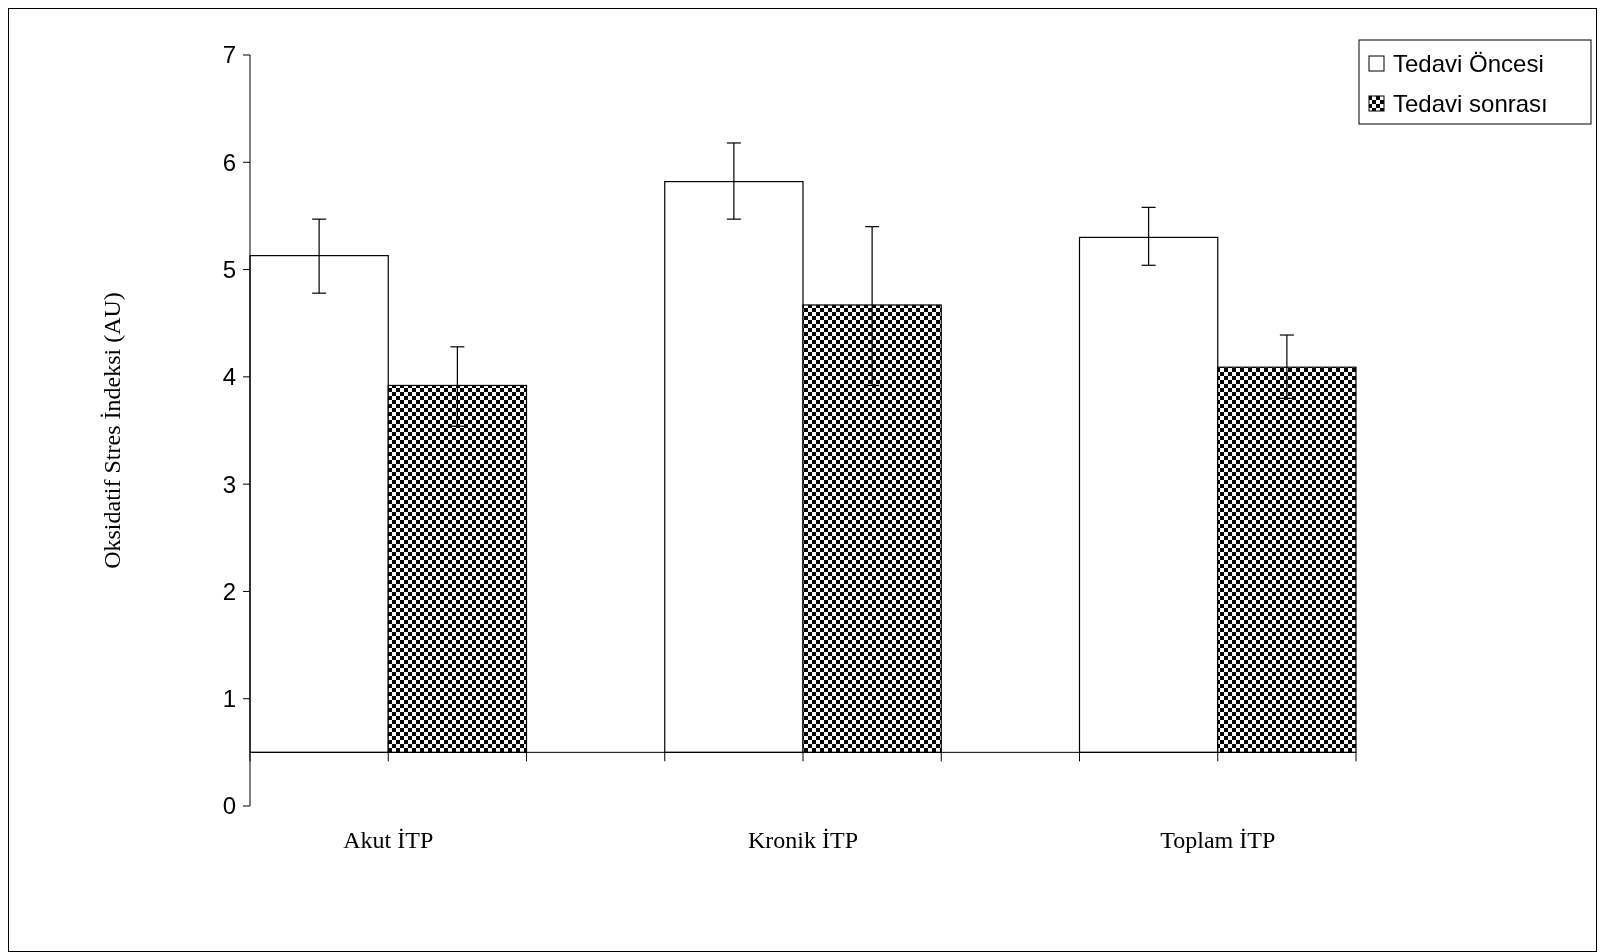 The image size is (1605, 952). I want to click on x-tick-label: Toplam İTP, so click(1218, 840).